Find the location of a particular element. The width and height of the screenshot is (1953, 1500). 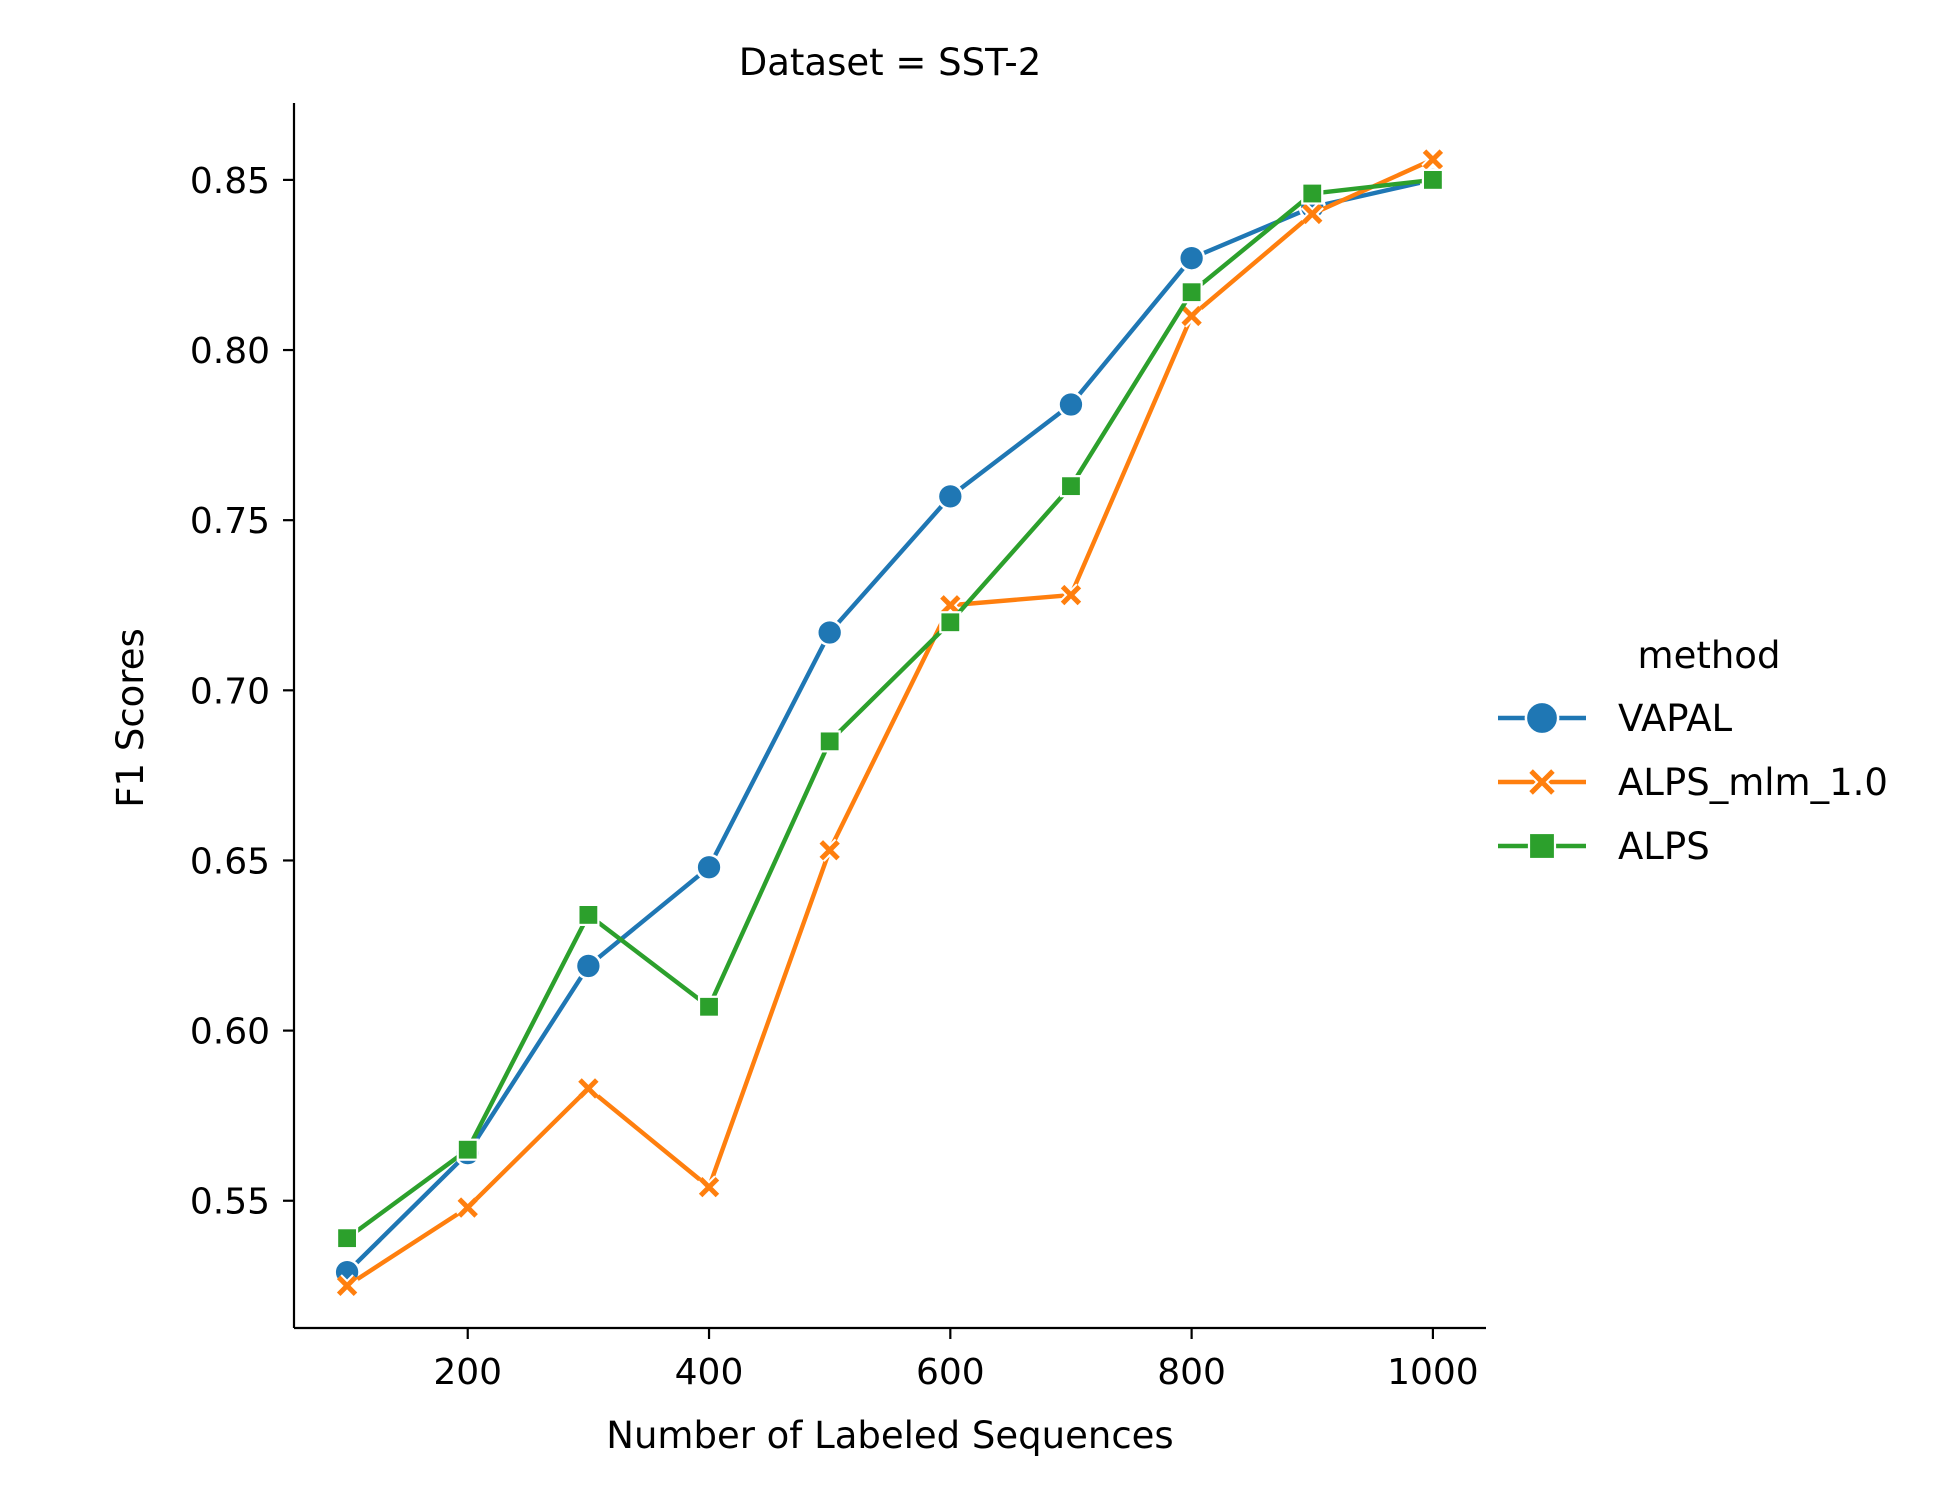

y-tick-label: 0.75 is located at coordinates (230, 521).